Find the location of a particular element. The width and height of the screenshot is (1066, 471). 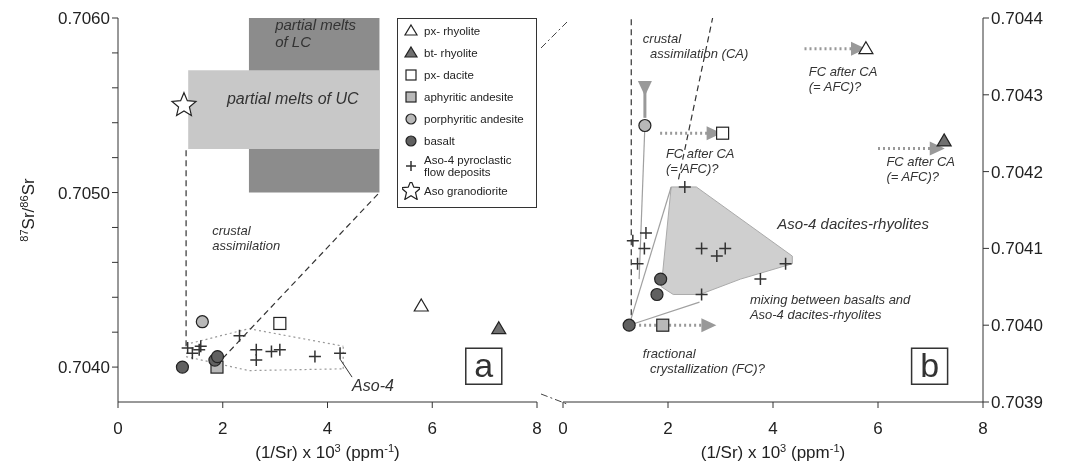

y2-tick-label: 0.7044 is located at coordinates (1017, 19).